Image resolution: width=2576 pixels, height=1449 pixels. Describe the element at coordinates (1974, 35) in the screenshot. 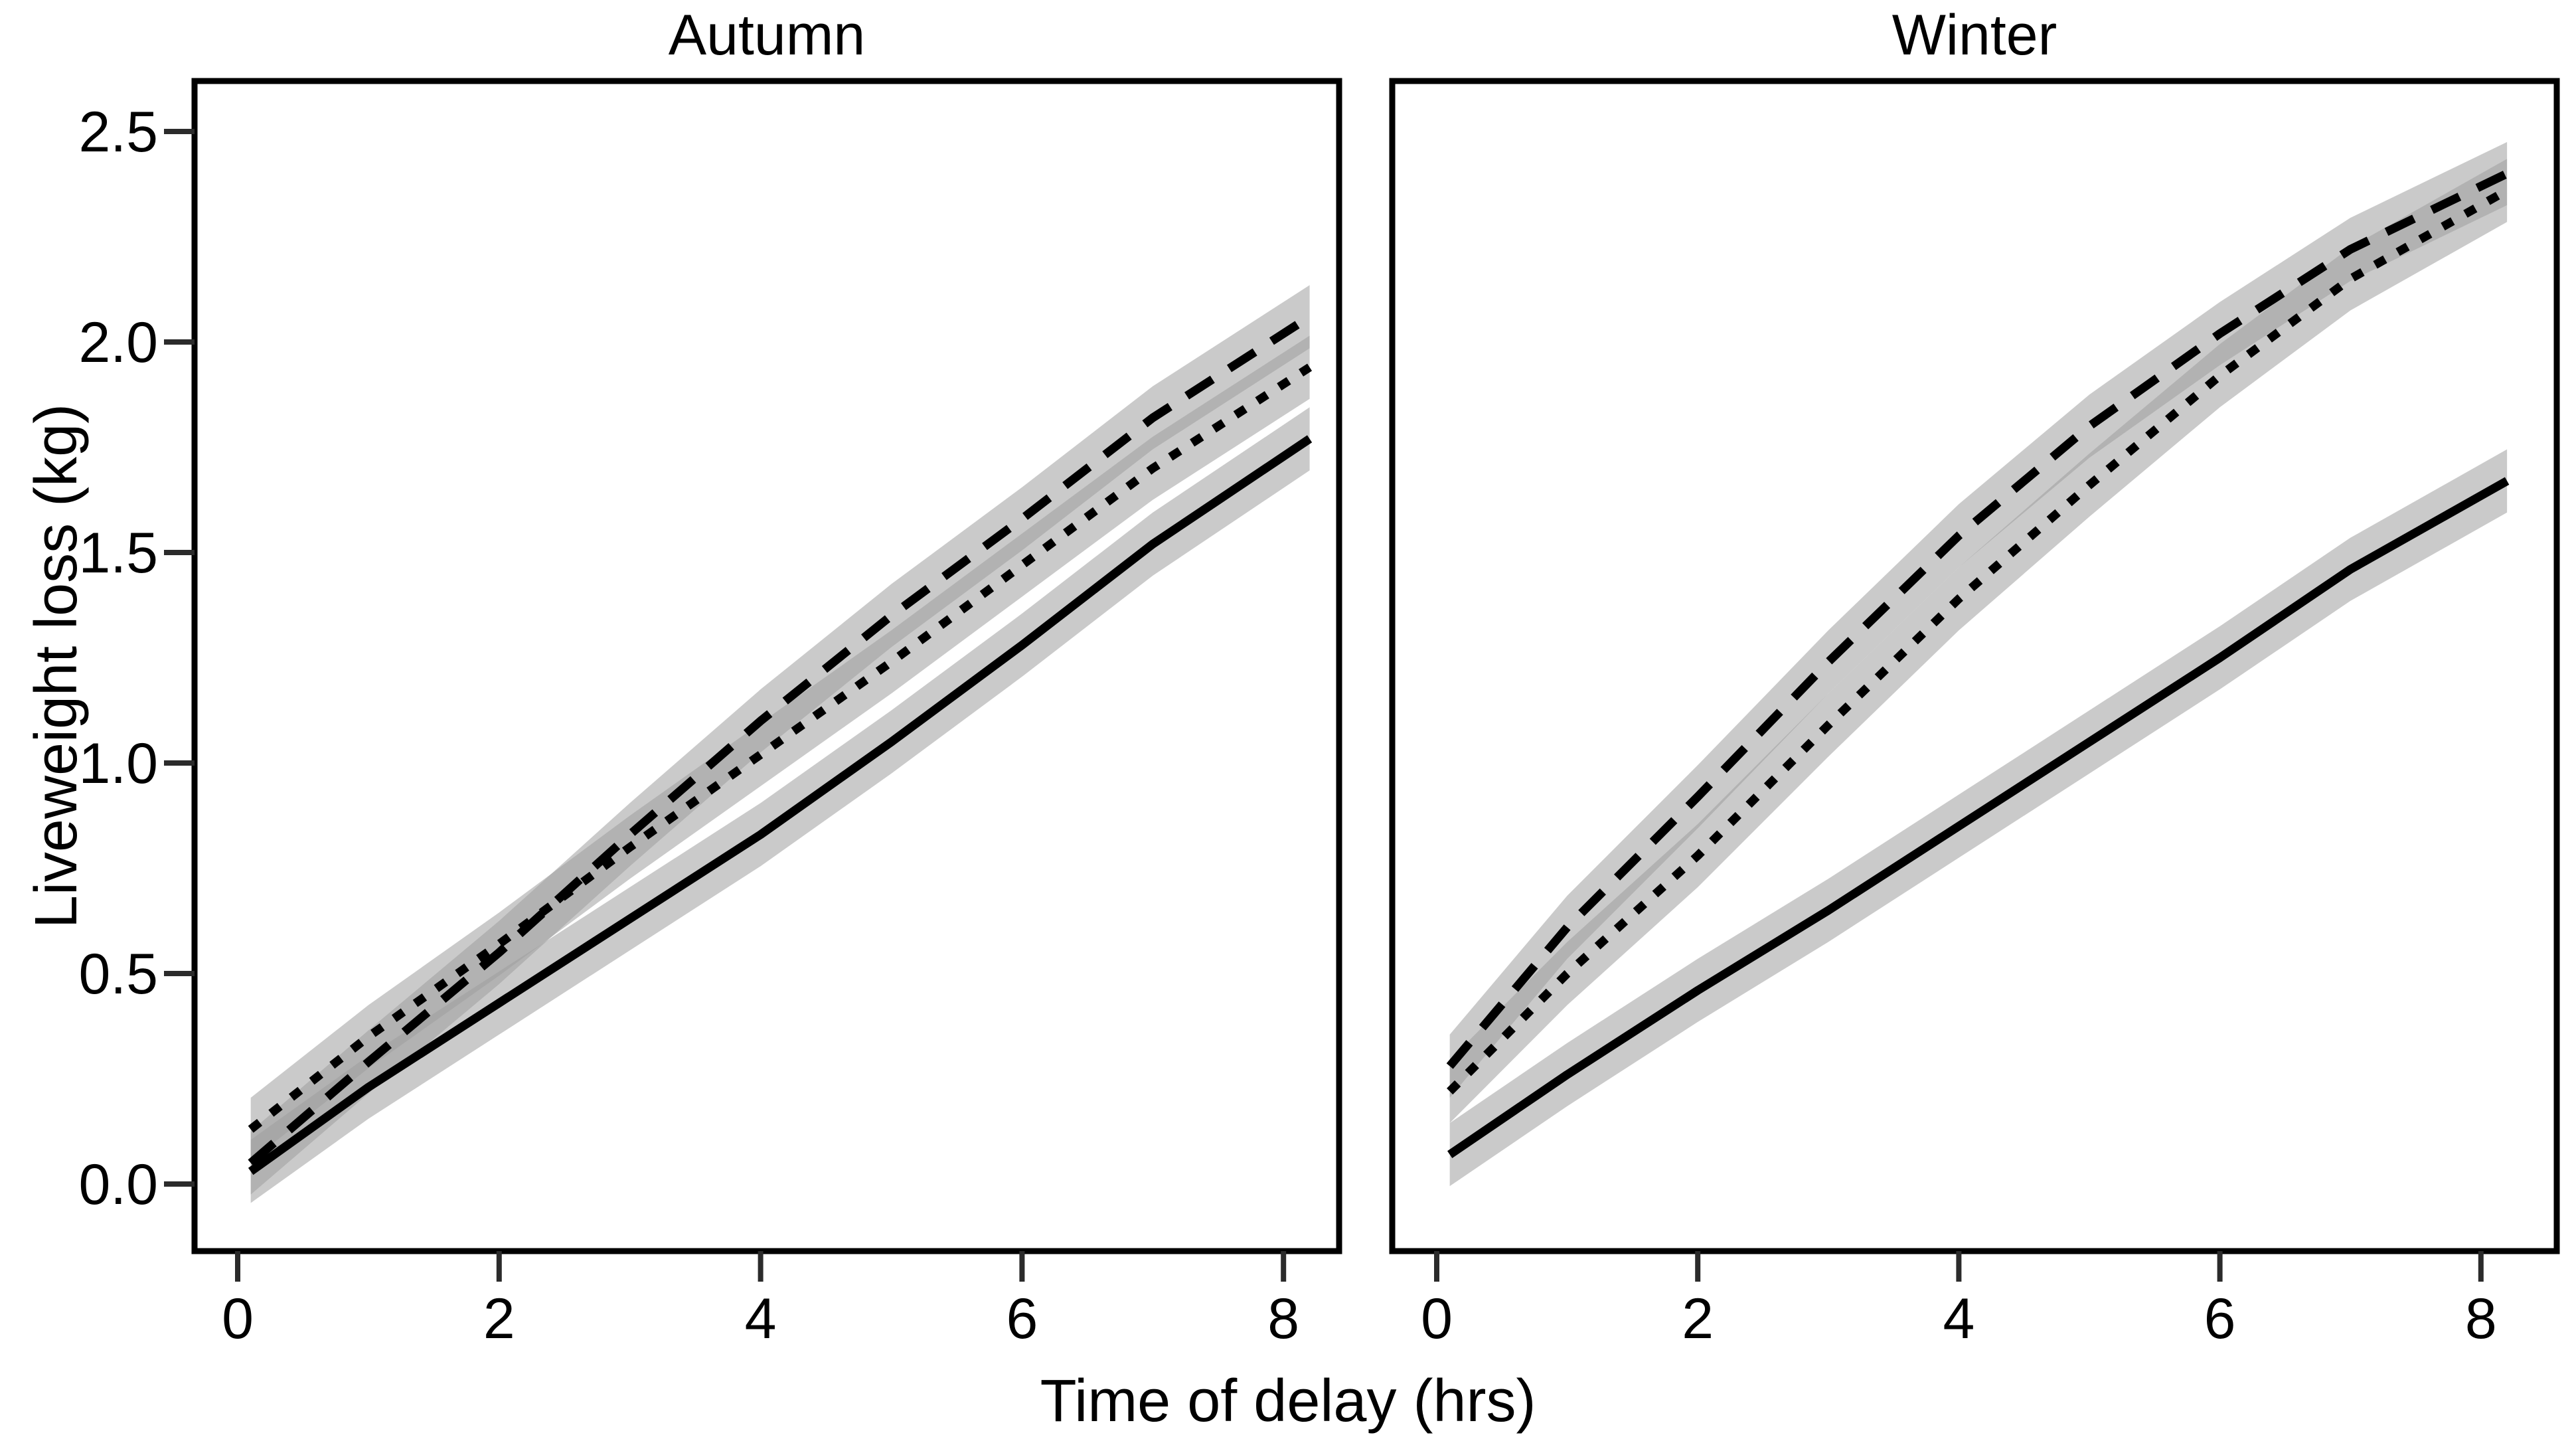

I see `facet-title-winter: Winter` at that location.